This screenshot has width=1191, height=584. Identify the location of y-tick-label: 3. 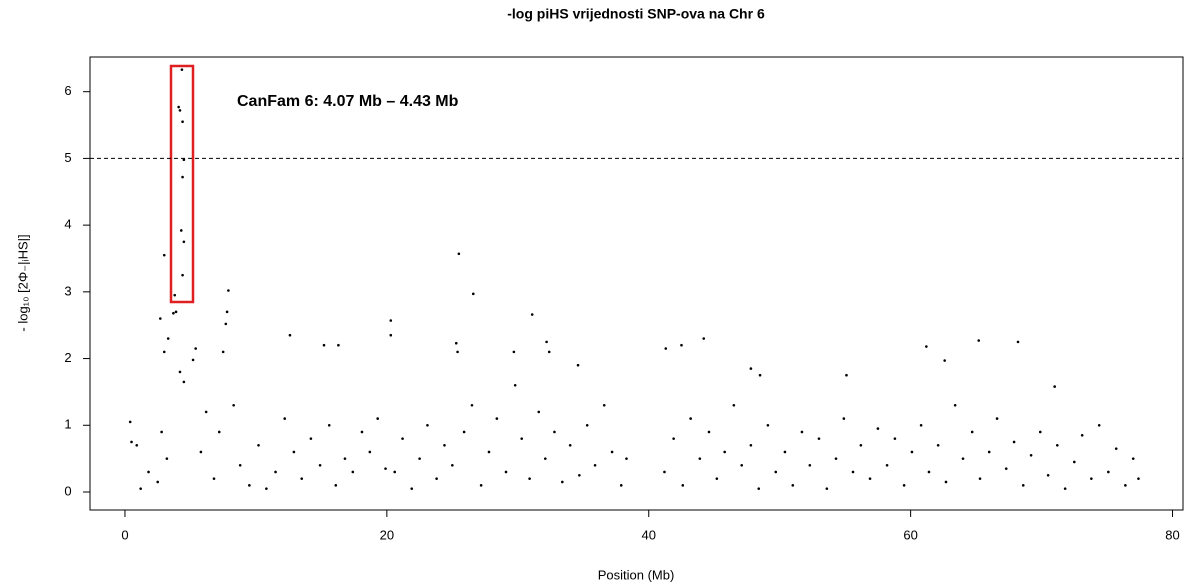
(67, 290).